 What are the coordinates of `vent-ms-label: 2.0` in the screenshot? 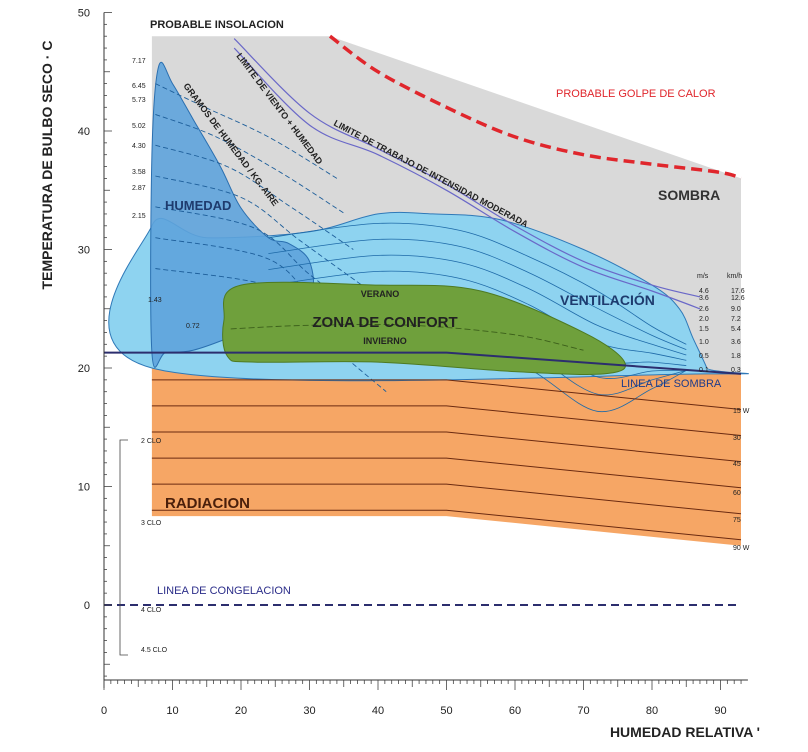 It's located at (704, 319).